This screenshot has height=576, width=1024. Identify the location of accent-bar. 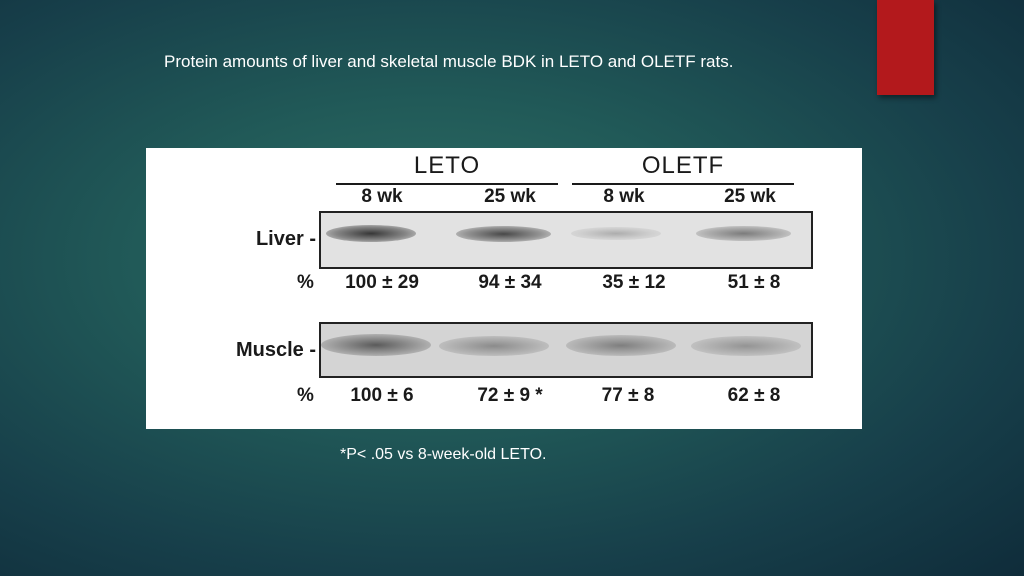
(905, 47).